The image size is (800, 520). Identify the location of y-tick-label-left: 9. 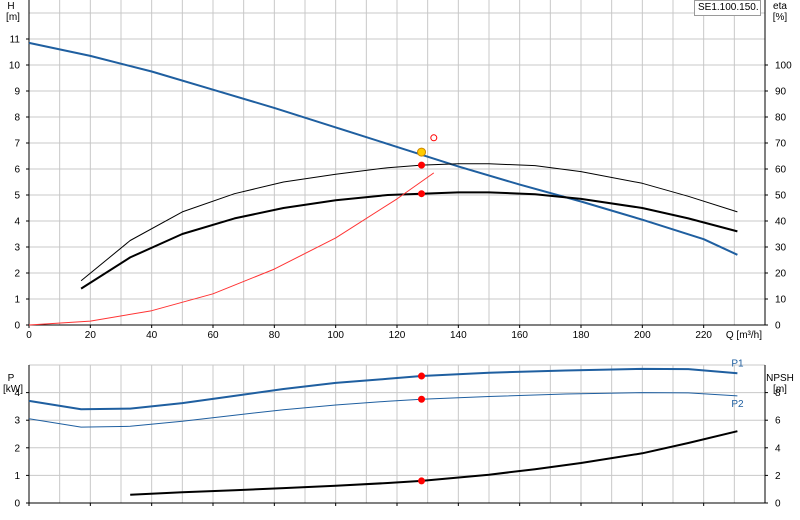
(17, 92).